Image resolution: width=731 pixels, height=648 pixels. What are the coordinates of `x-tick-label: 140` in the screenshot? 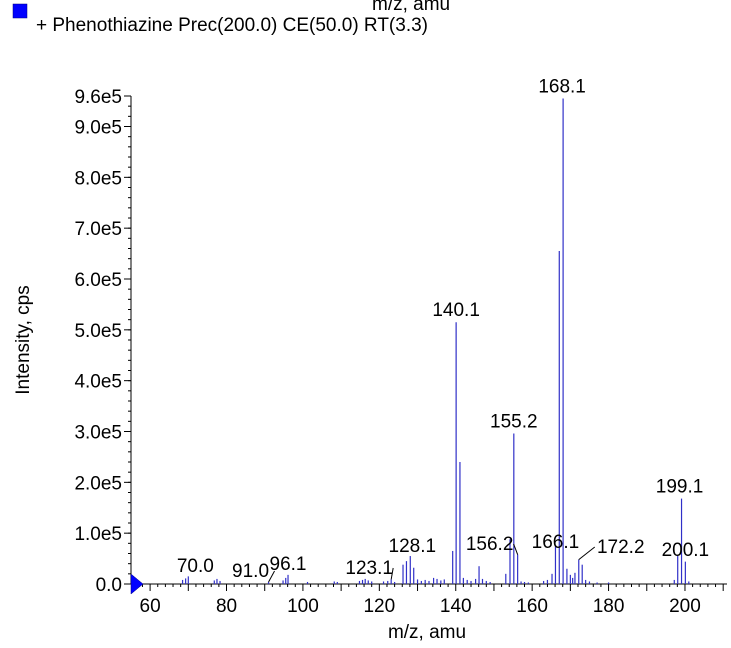 It's located at (456, 606).